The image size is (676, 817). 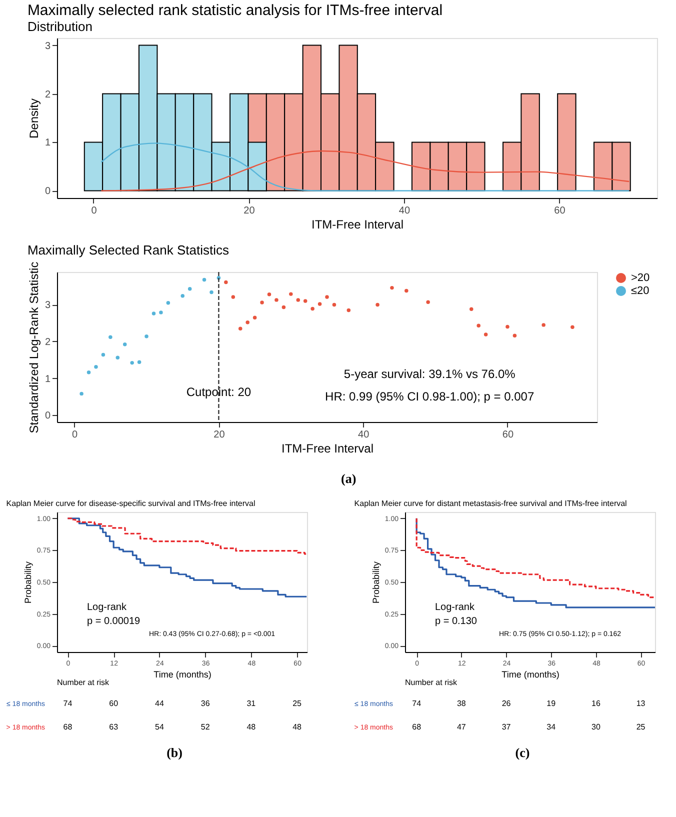 I want to click on text: 30, so click(x=596, y=727).